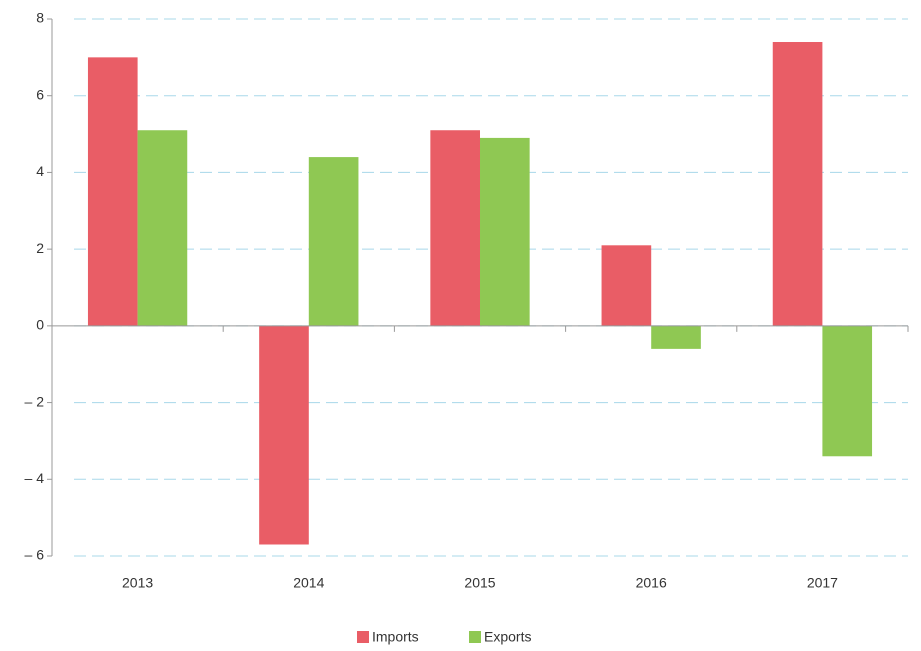 This screenshot has height=651, width=921. What do you see at coordinates (35, 401) in the screenshot?
I see `y-tick-label: – 2` at bounding box center [35, 401].